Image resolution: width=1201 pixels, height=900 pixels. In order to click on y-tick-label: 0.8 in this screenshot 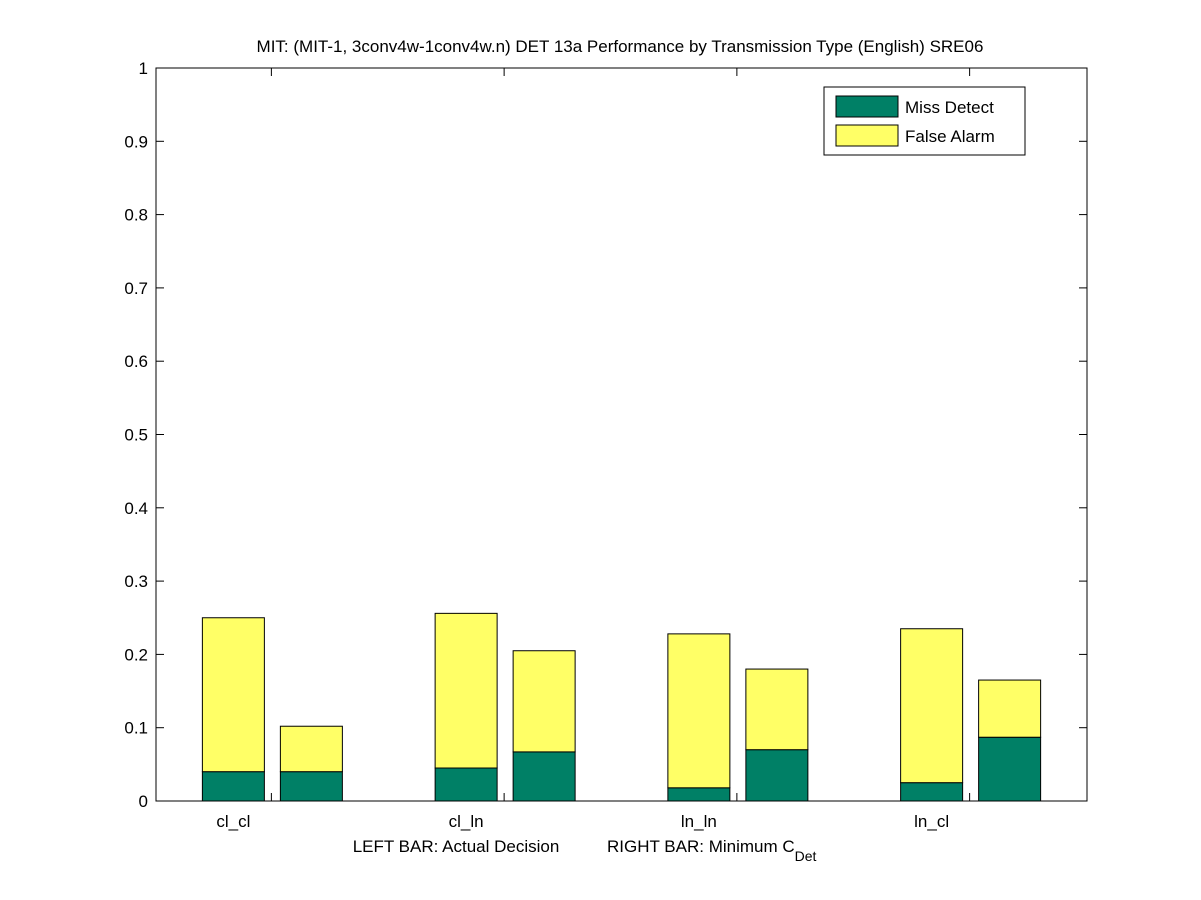, I will do `click(136, 215)`.